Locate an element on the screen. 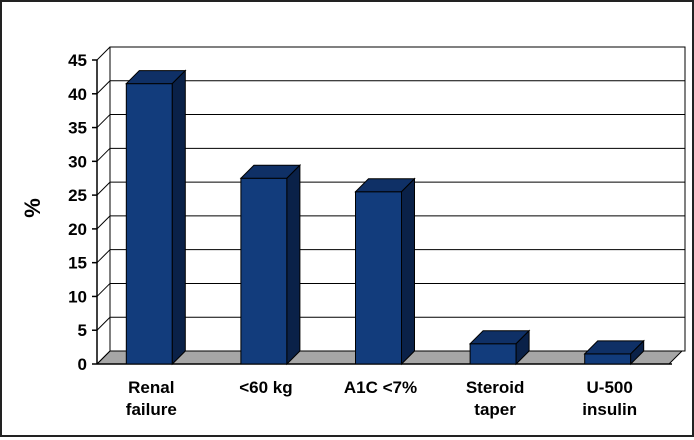  y-tick-label: 5 is located at coordinates (82, 330).